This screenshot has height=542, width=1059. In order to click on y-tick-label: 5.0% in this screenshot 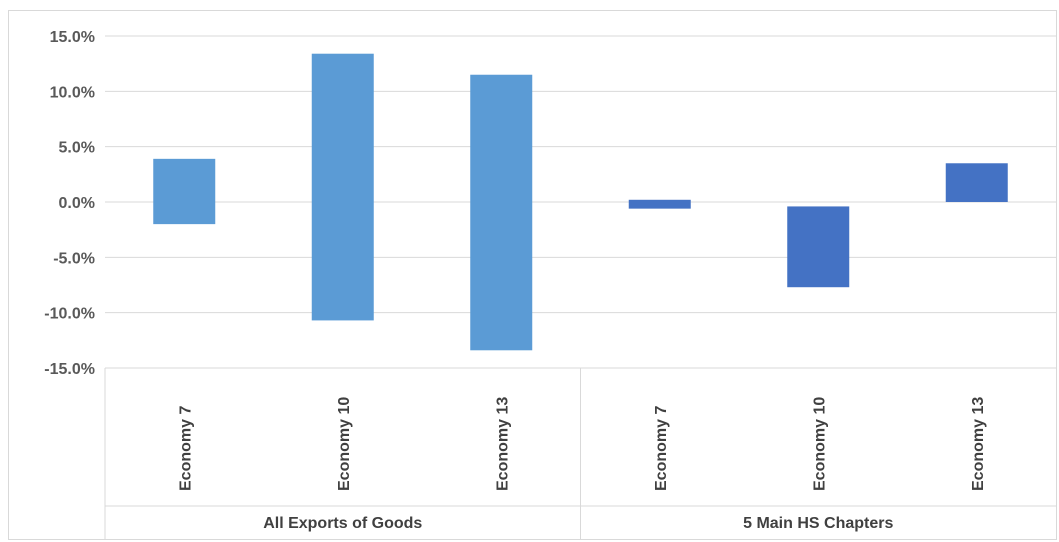, I will do `click(77, 148)`.